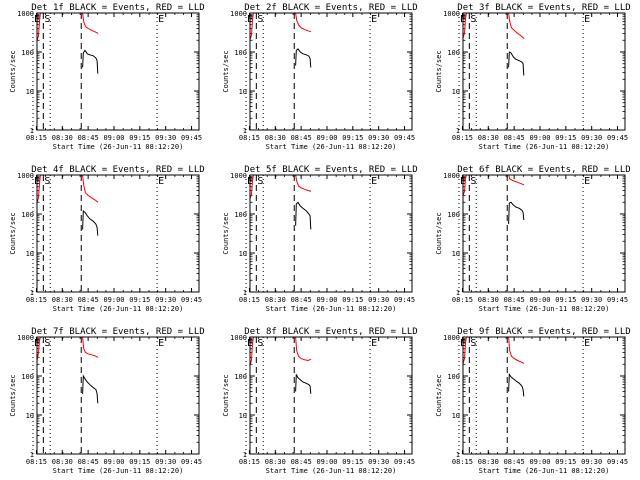  I want to click on panel-title: Det 6f BLACK = Events, RED = LLD, so click(543, 170).